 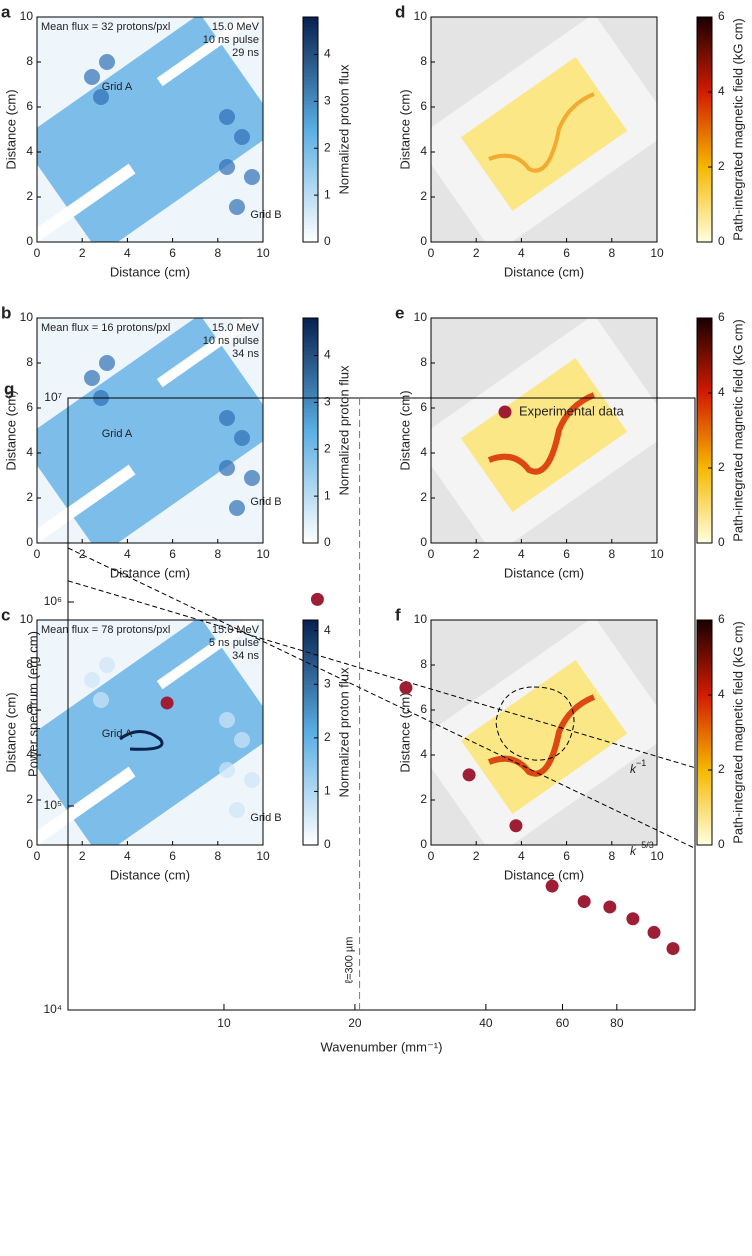 What do you see at coordinates (381, 674) in the screenshot?
I see `power-law-line` at bounding box center [381, 674].